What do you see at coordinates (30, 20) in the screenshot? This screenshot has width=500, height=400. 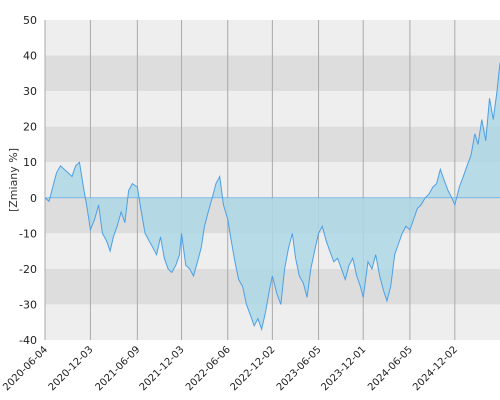 I see `y-tick-label: 50` at bounding box center [30, 20].